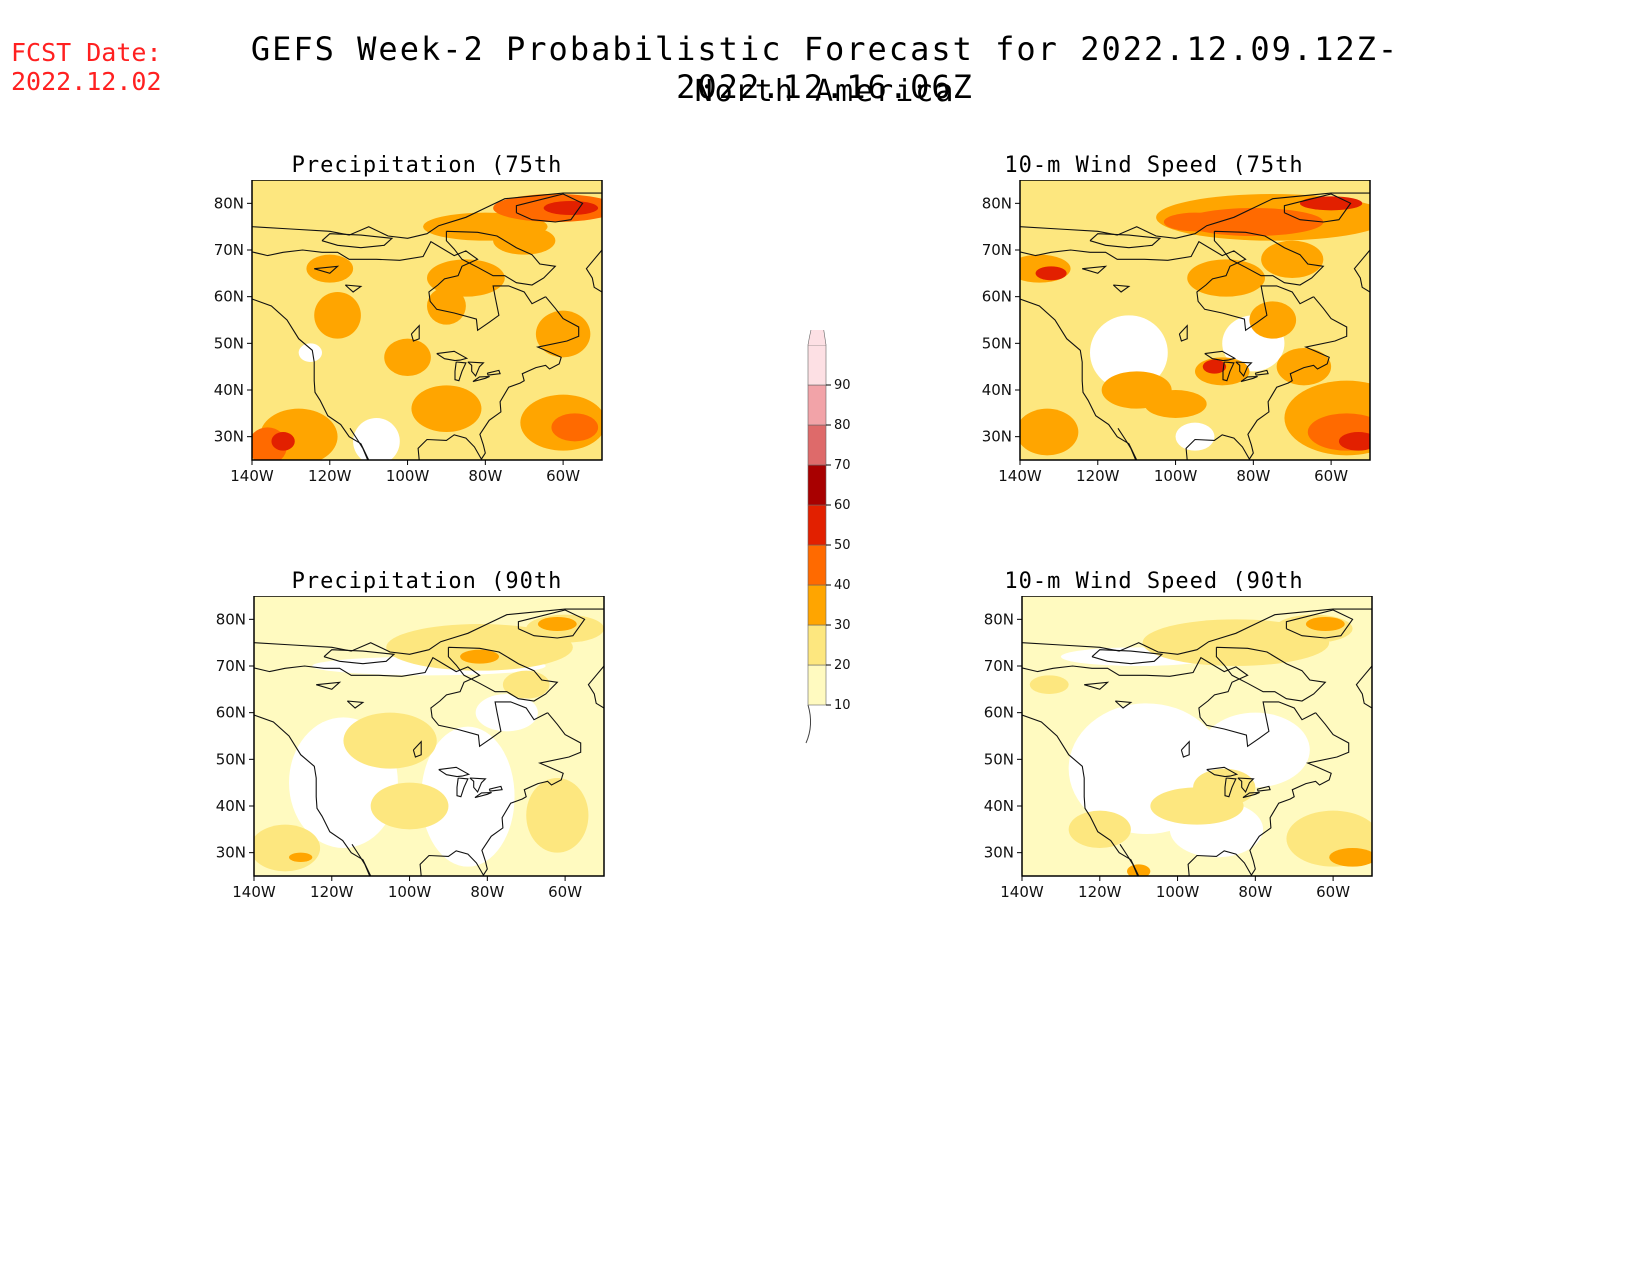 This screenshot has width=1650, height=1275. What do you see at coordinates (842, 665) in the screenshot?
I see `colorbar-label: 20` at bounding box center [842, 665].